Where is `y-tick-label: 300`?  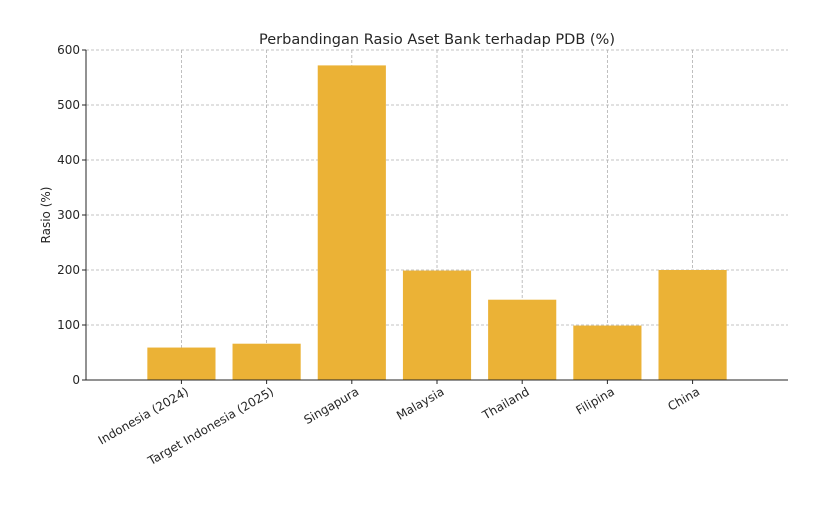
y-tick-label: 300 is located at coordinates (68, 215).